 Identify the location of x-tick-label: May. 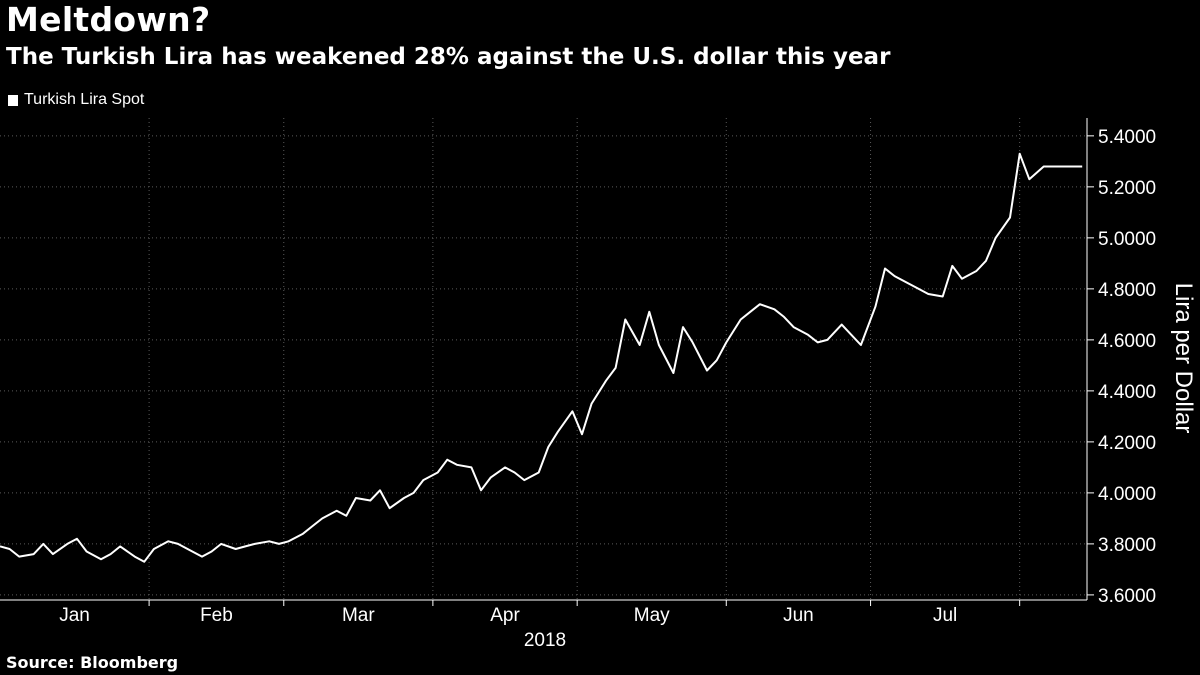
(652, 615).